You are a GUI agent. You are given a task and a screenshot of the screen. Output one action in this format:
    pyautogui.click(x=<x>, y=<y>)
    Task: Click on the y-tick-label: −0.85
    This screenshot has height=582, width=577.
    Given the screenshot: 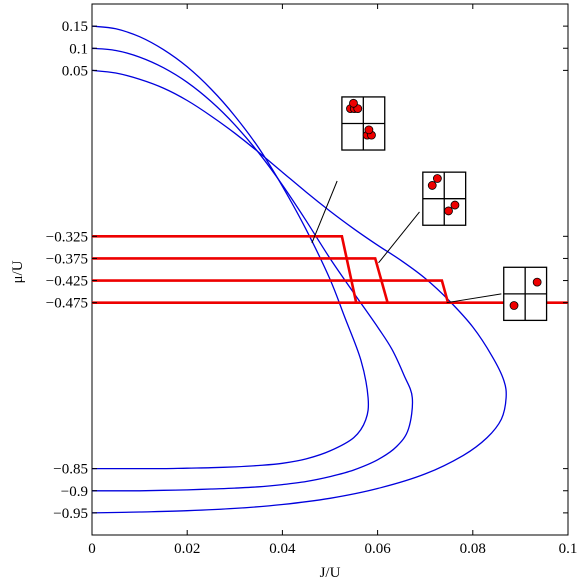 What is the action you would take?
    pyautogui.click(x=70, y=470)
    